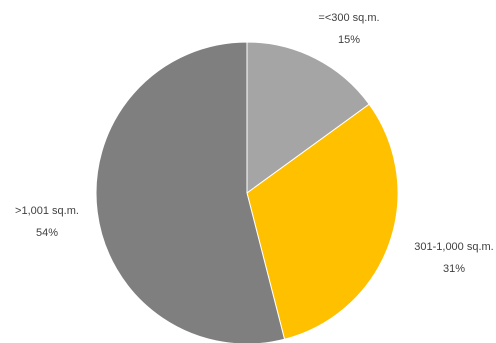 The image size is (496, 343). I want to click on slice-value-label-2: 54%, so click(47, 233).